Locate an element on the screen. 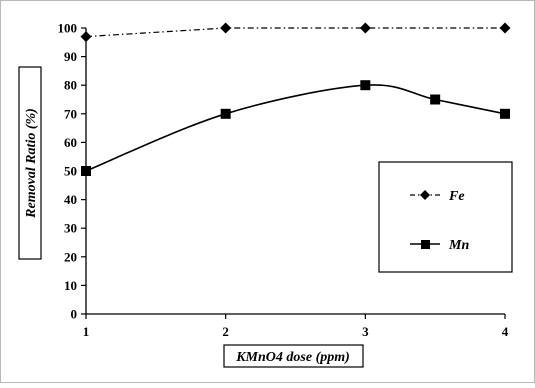 The height and width of the screenshot is (388, 535). y-tick-label: 50 is located at coordinates (70, 171).